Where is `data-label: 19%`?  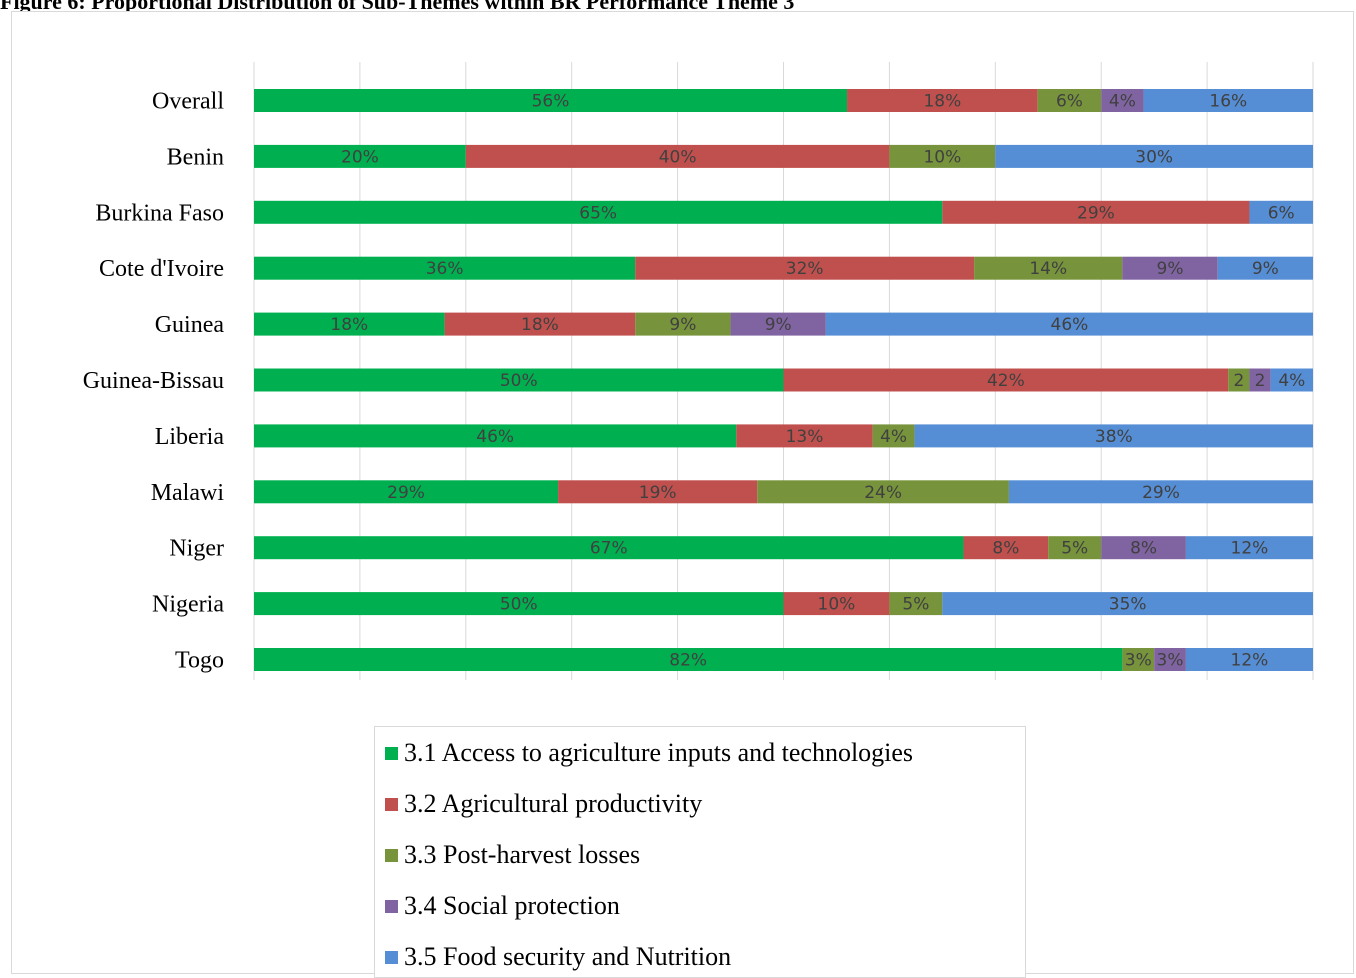 data-label: 19% is located at coordinates (658, 493).